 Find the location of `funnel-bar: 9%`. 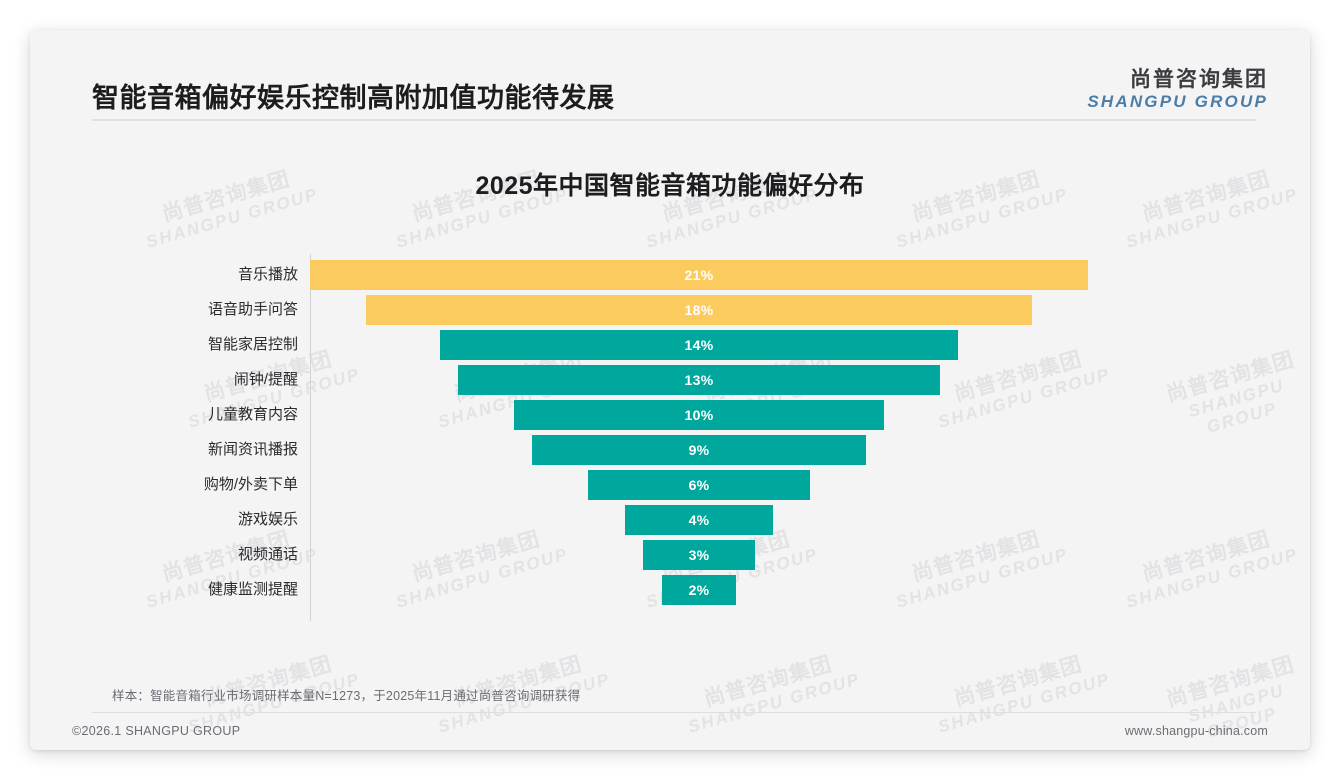

funnel-bar: 9% is located at coordinates (699, 450).